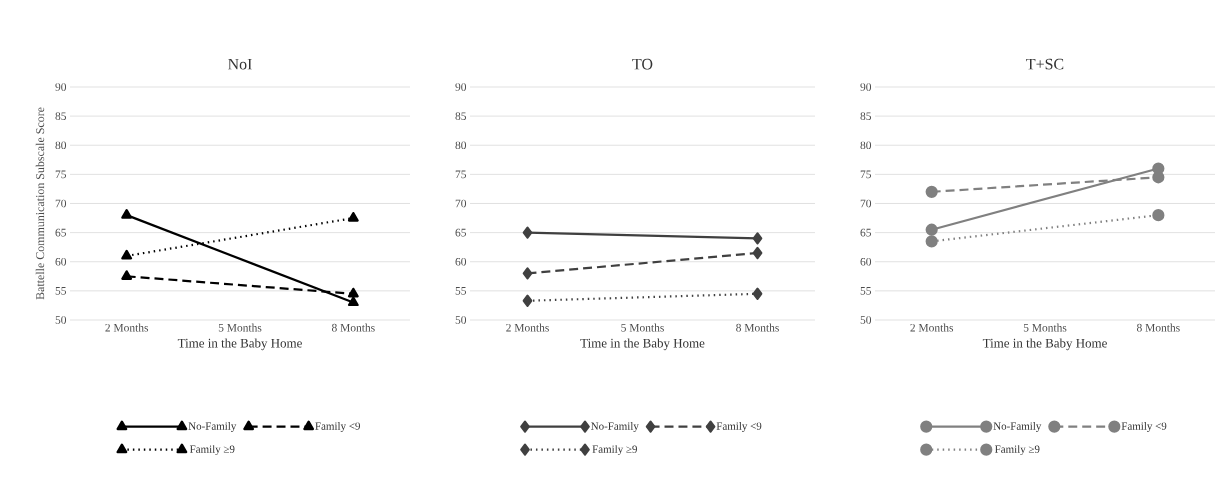  Describe the element at coordinates (642, 64) in the screenshot. I see `chart-title: TO` at that location.